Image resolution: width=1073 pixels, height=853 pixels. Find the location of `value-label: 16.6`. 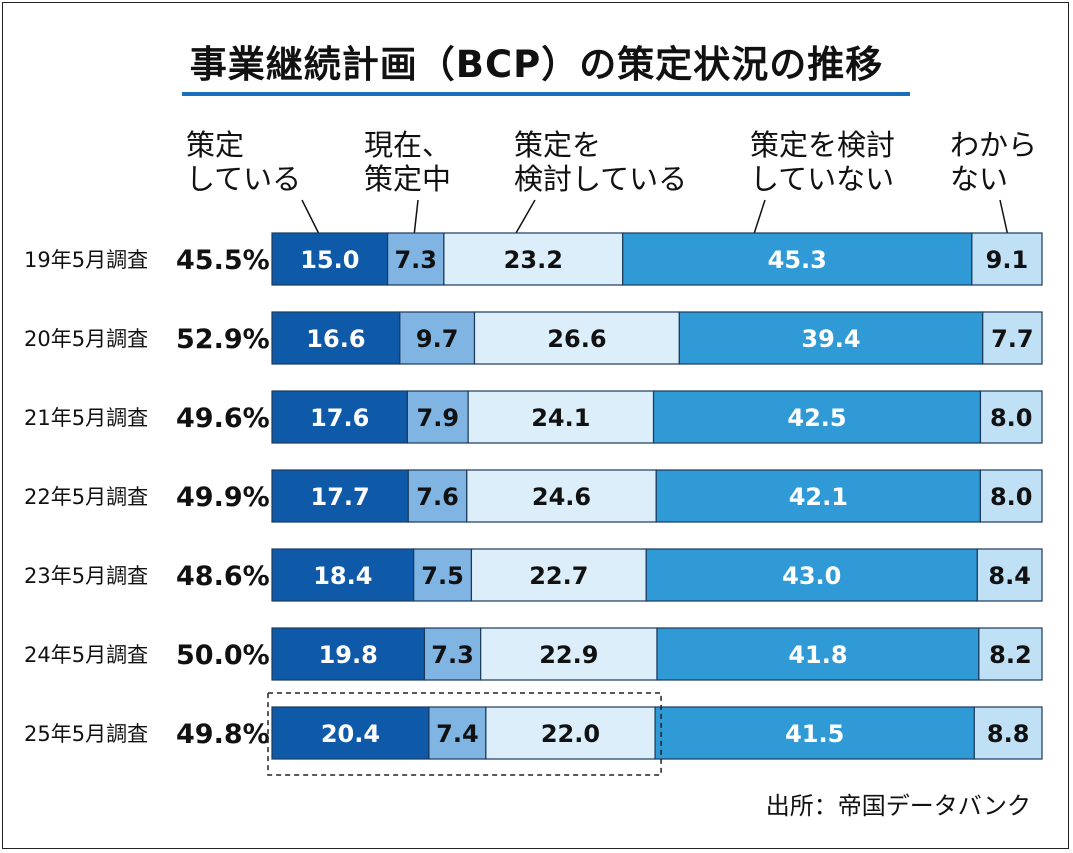

value-label: 16.6 is located at coordinates (335, 339).